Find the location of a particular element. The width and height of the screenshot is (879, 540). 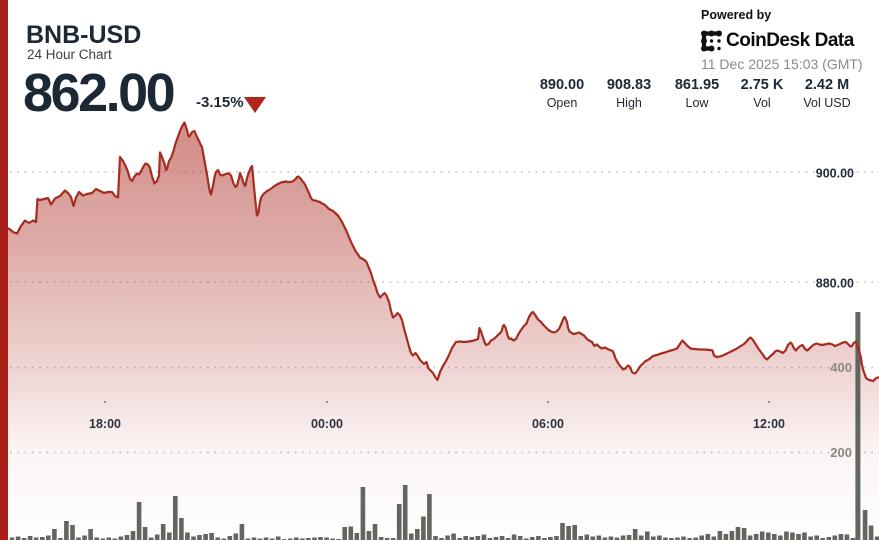

svg-text: 400 is located at coordinates (841, 367).